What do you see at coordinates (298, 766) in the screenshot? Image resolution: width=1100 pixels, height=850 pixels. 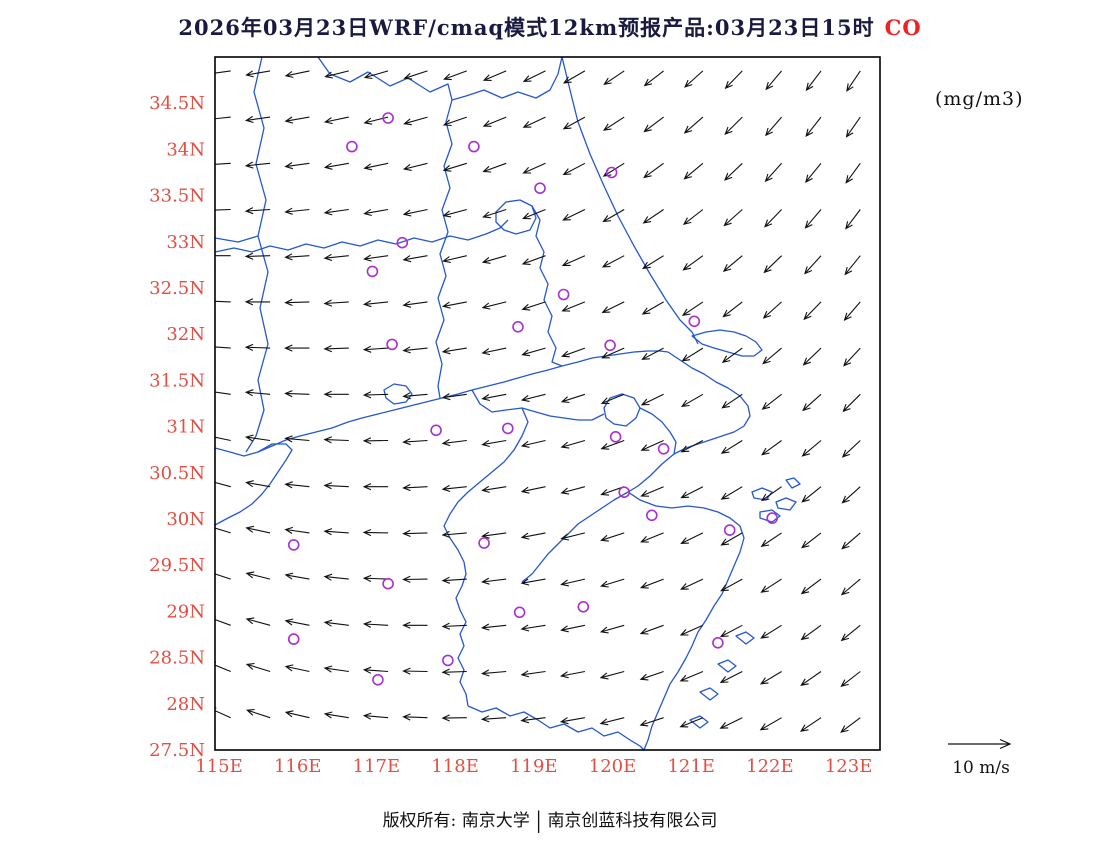 I see `x-tick-label: 116E` at bounding box center [298, 766].